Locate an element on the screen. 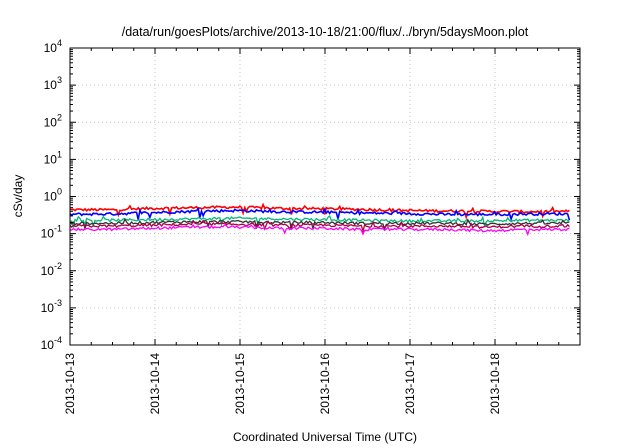 This screenshot has height=448, width=640. x-tick-label: 2013-10-15 is located at coordinates (240, 384).